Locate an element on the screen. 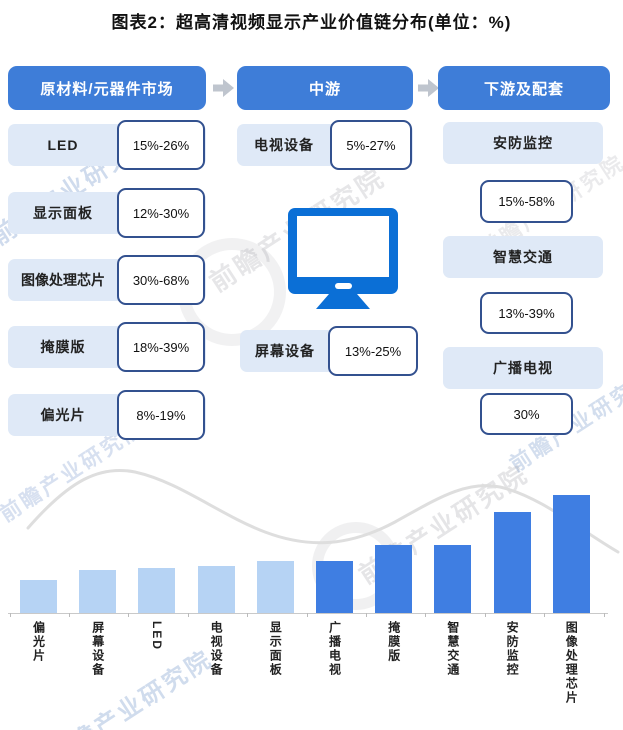 The image size is (623, 730). flow-item-label: 智慧交通 is located at coordinates (523, 257).